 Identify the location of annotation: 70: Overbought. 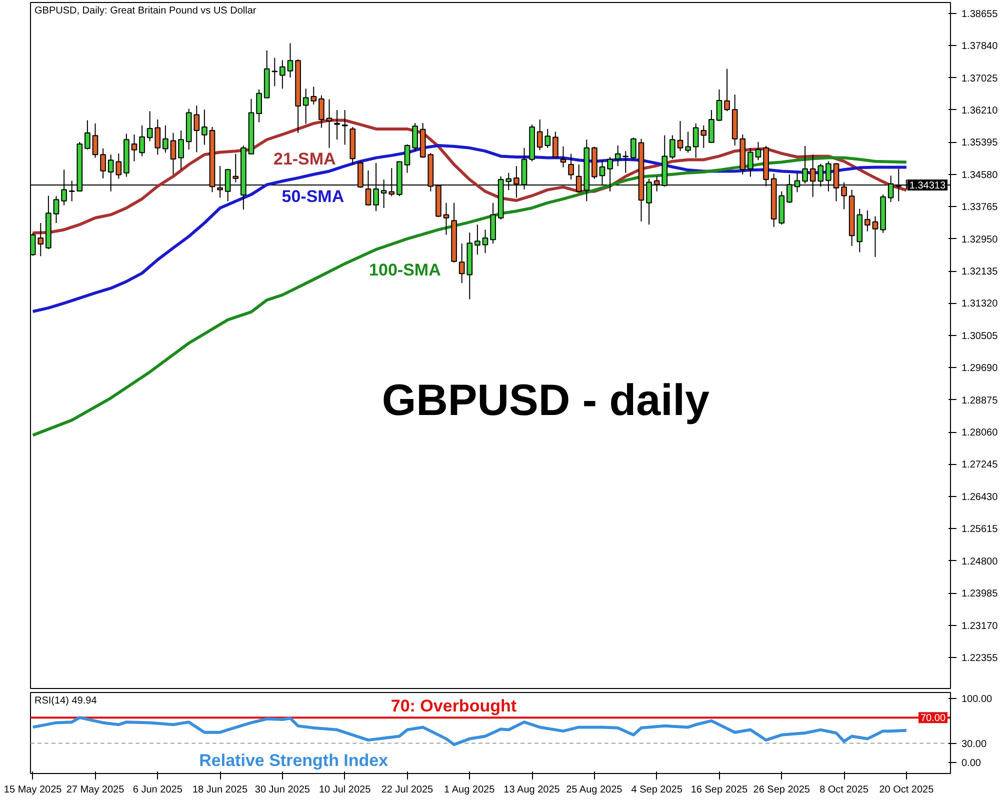
(453, 706).